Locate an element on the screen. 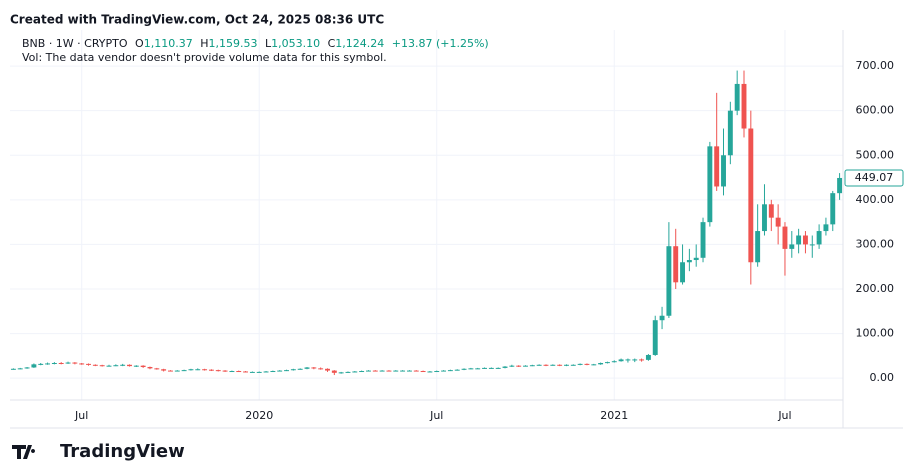 Image resolution: width=913 pixels, height=471 pixels. x-tick-label: 2020 is located at coordinates (259, 415).